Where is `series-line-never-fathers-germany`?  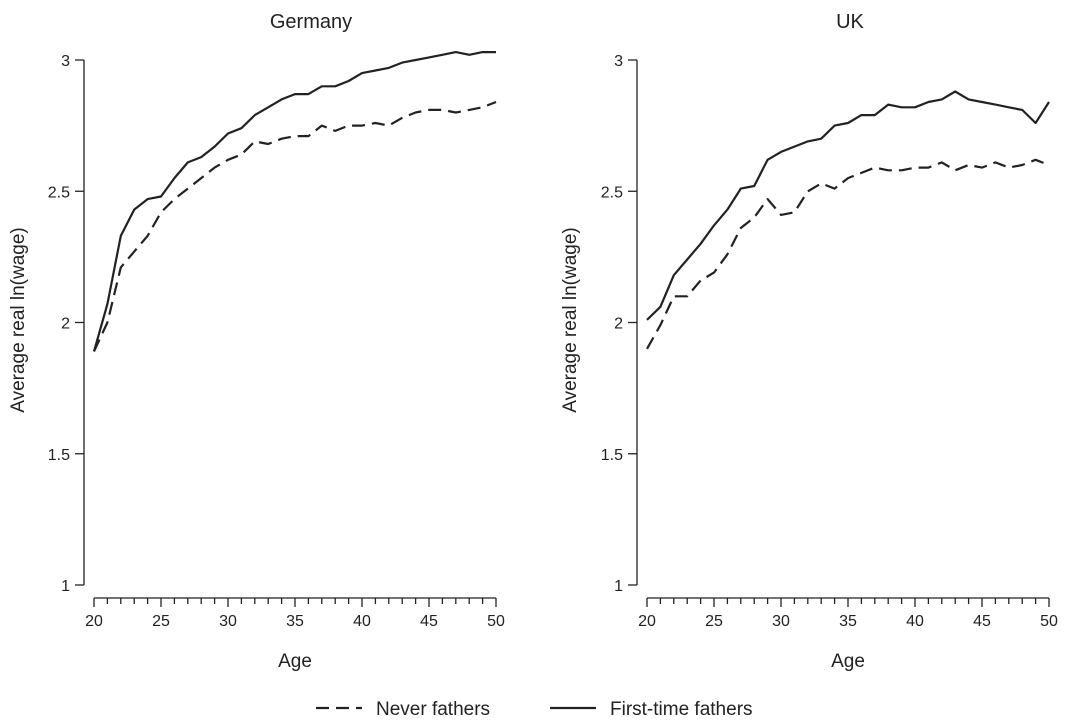 series-line-never-fathers-germany is located at coordinates (295, 226).